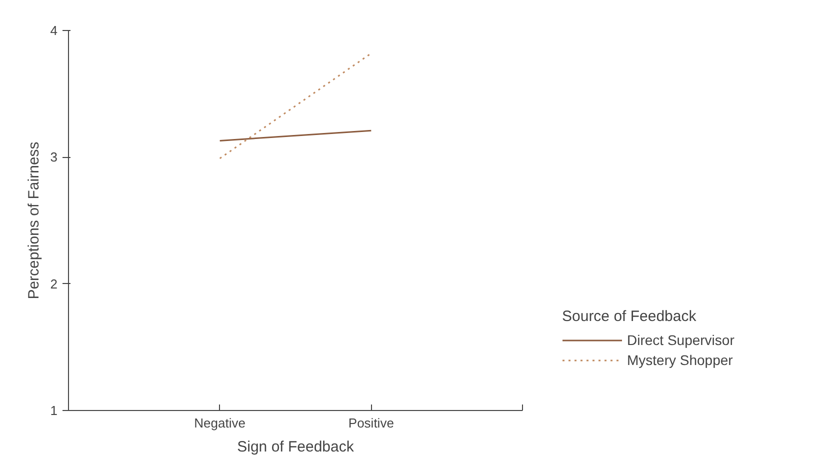 This screenshot has height=472, width=827. Describe the element at coordinates (630, 316) in the screenshot. I see `legend-title: Source of Feedback` at that location.